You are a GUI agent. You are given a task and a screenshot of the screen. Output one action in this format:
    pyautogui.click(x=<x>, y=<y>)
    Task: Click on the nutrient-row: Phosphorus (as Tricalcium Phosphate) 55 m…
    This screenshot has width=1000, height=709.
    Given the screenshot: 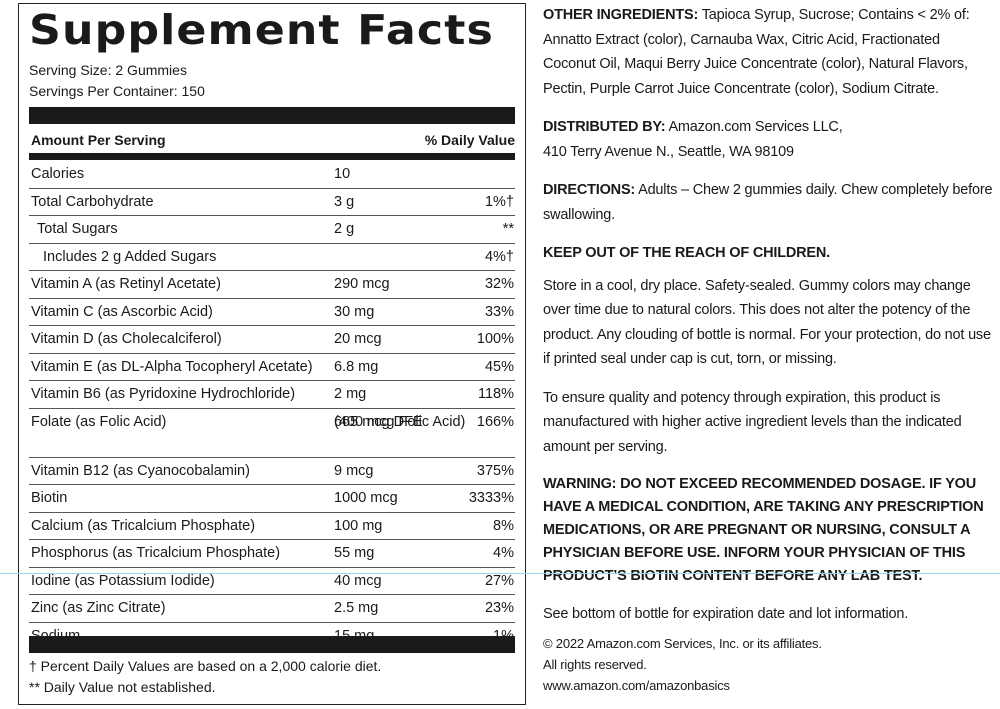 What is the action you would take?
    pyautogui.click(x=272, y=554)
    